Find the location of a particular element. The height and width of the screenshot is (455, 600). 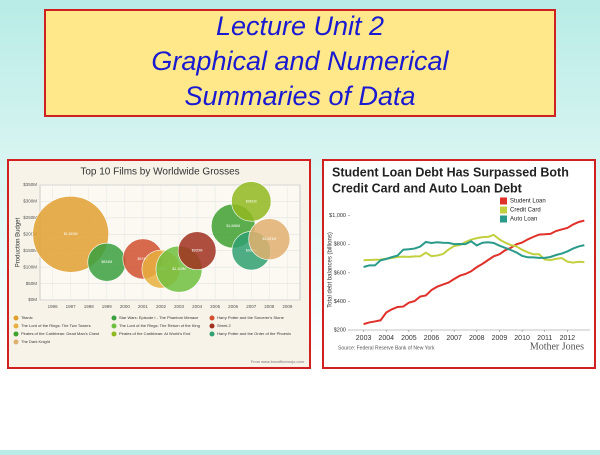

legend-label: The Lord of the Rings: The Two Towers is located at coordinates (56, 325).